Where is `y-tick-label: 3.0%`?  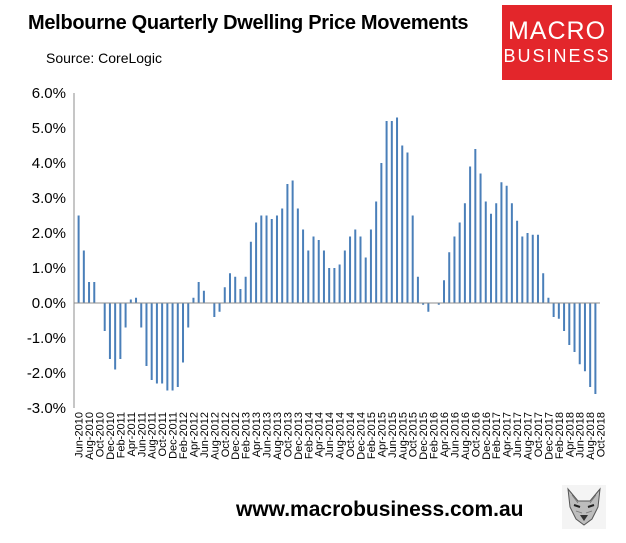
y-tick-label: 3.0% is located at coordinates (49, 198).